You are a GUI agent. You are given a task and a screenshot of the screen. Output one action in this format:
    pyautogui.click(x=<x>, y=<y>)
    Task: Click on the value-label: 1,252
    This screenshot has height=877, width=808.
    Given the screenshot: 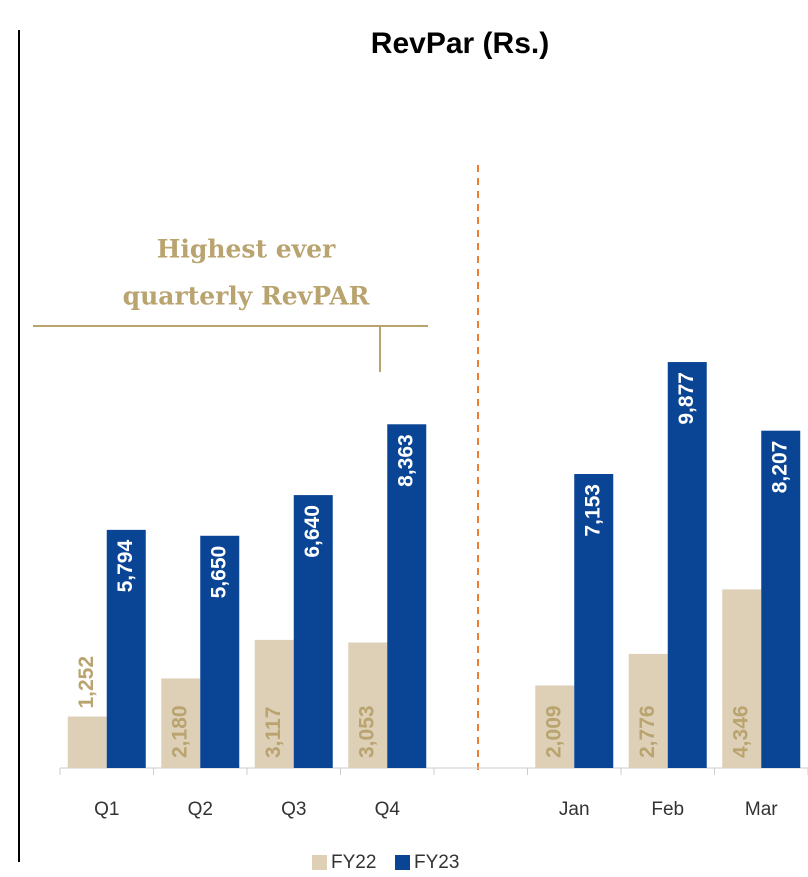 What is the action you would take?
    pyautogui.click(x=86, y=682)
    